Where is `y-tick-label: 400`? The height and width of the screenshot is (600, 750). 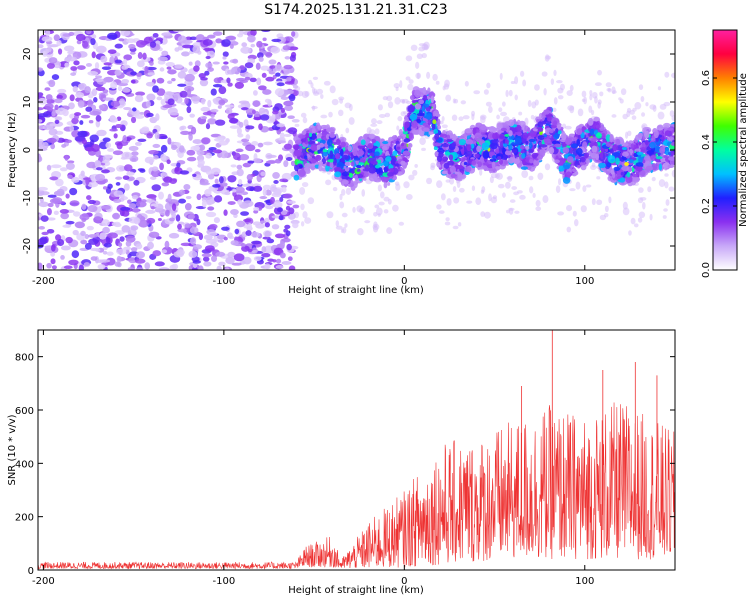
y-tick-label: 400 is located at coordinates (24, 464).